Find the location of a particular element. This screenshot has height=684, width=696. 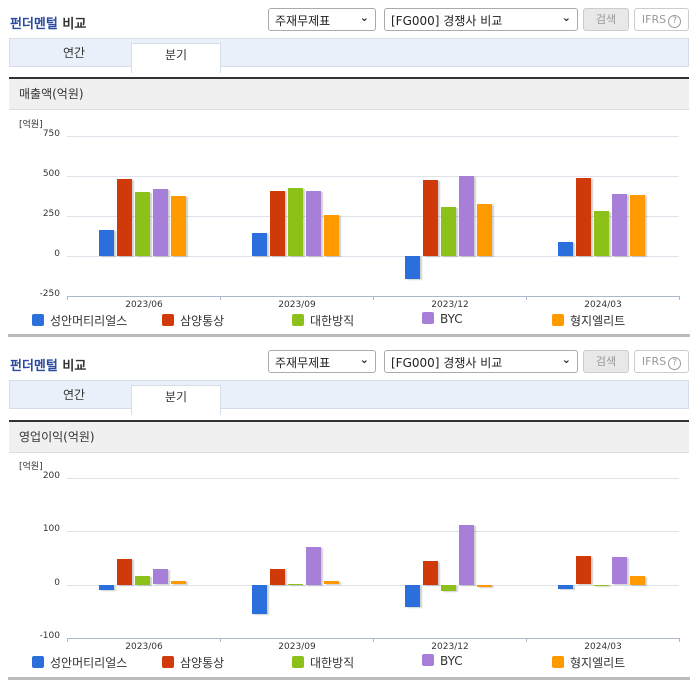

section-title: 펀더멘털 비교 is located at coordinates (48, 366).